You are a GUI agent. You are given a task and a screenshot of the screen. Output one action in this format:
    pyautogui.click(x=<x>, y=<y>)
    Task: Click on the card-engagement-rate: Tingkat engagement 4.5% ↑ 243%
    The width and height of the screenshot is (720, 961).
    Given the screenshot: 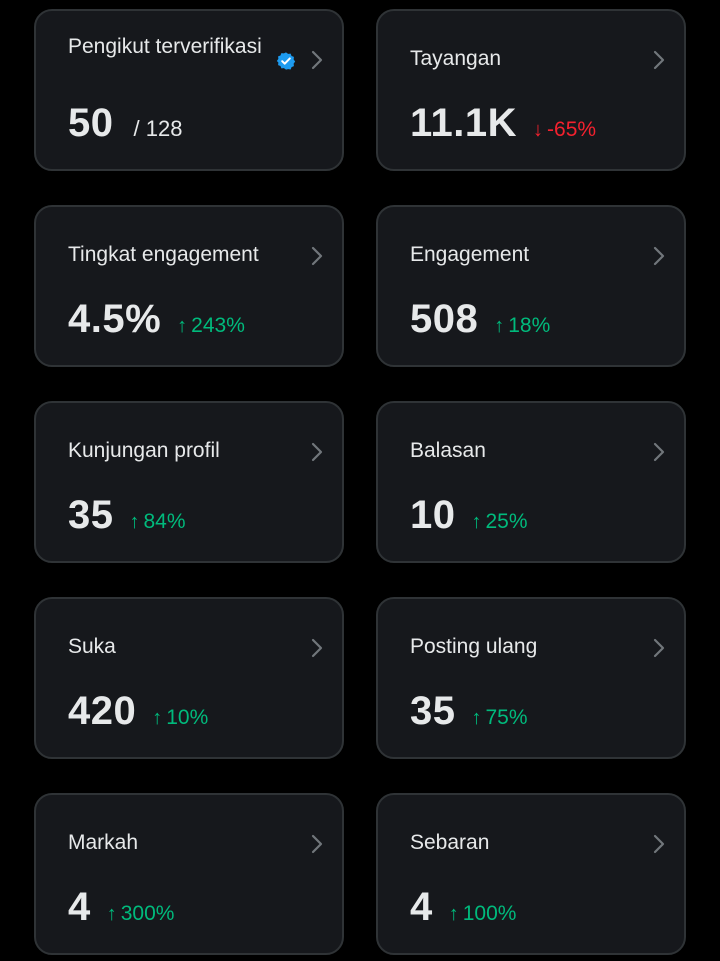 What is the action you would take?
    pyautogui.click(x=189, y=286)
    